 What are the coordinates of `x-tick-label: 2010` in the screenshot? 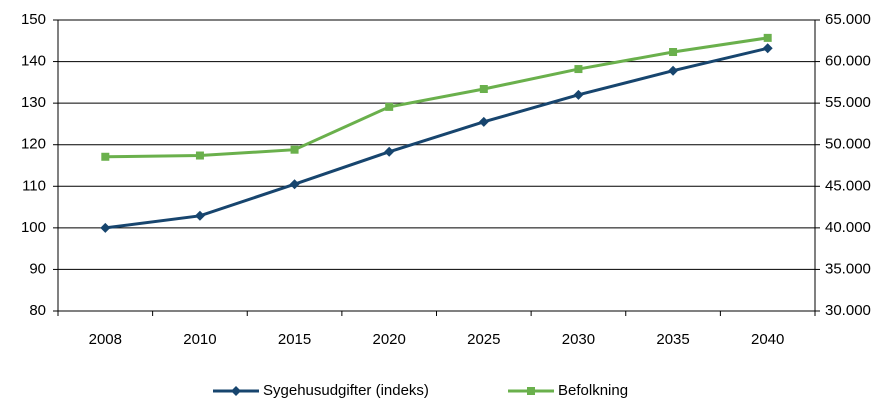 It's located at (199, 339).